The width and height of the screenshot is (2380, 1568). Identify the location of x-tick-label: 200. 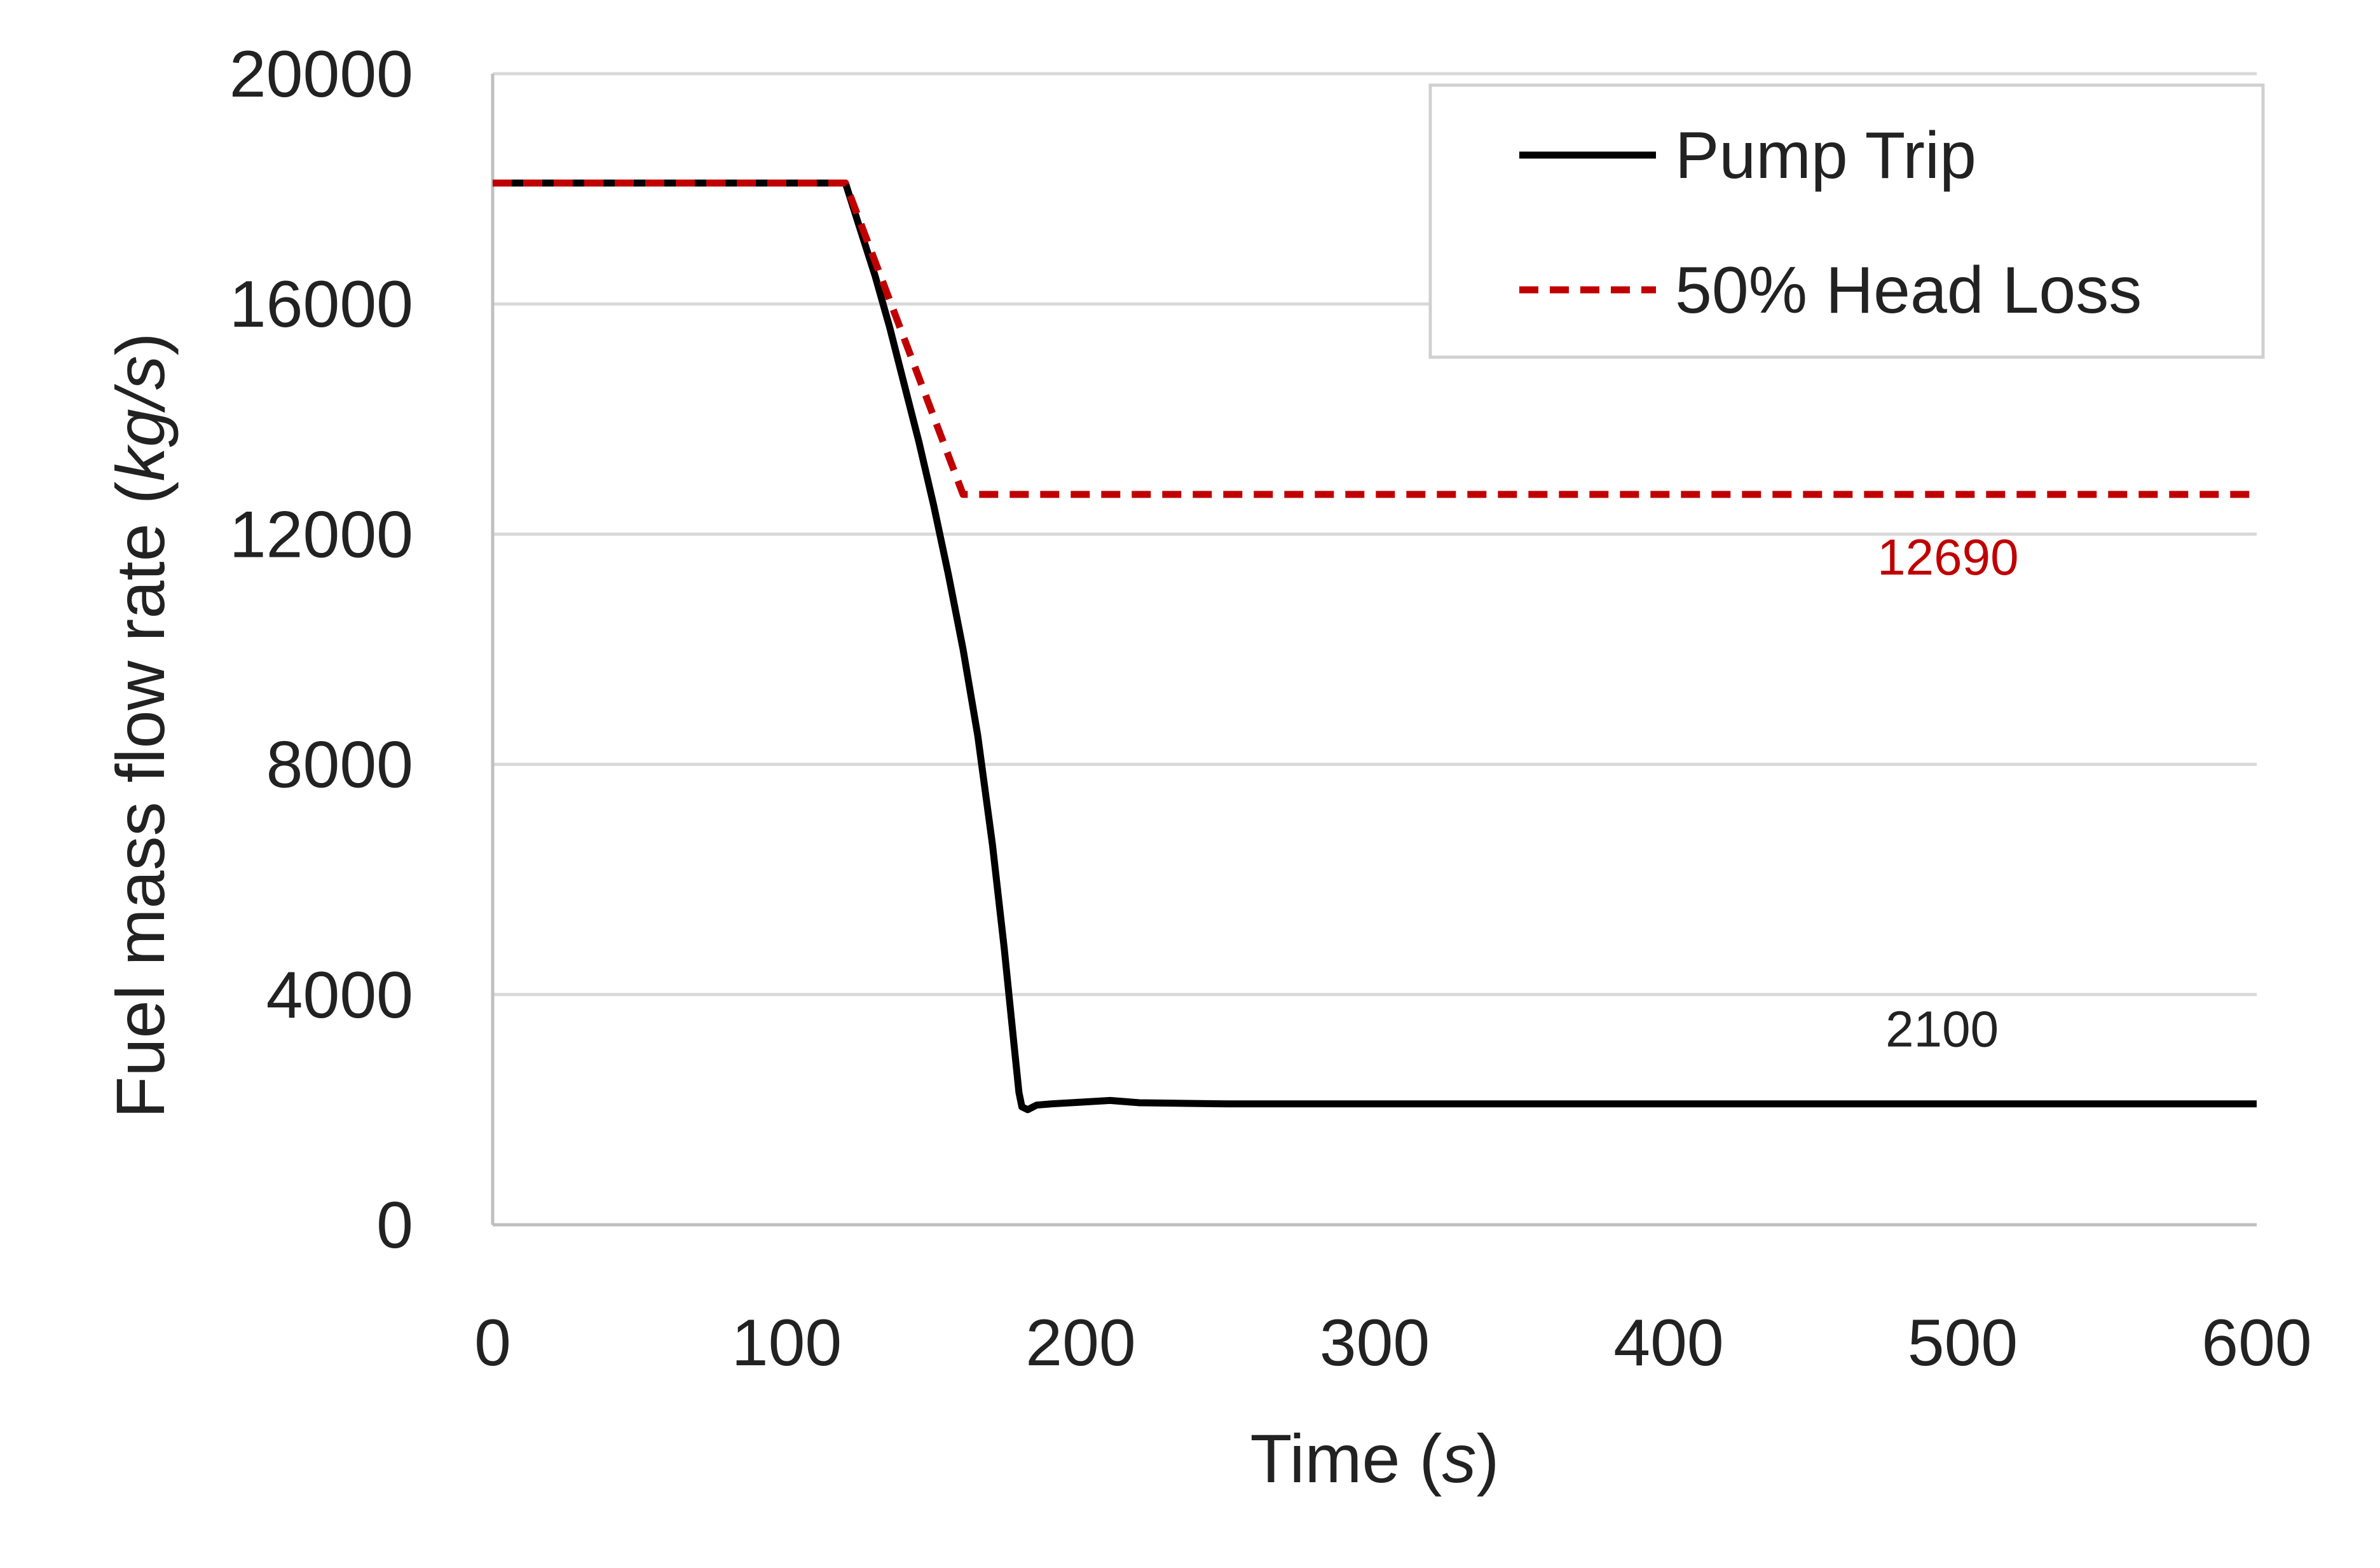
(1080, 1343).